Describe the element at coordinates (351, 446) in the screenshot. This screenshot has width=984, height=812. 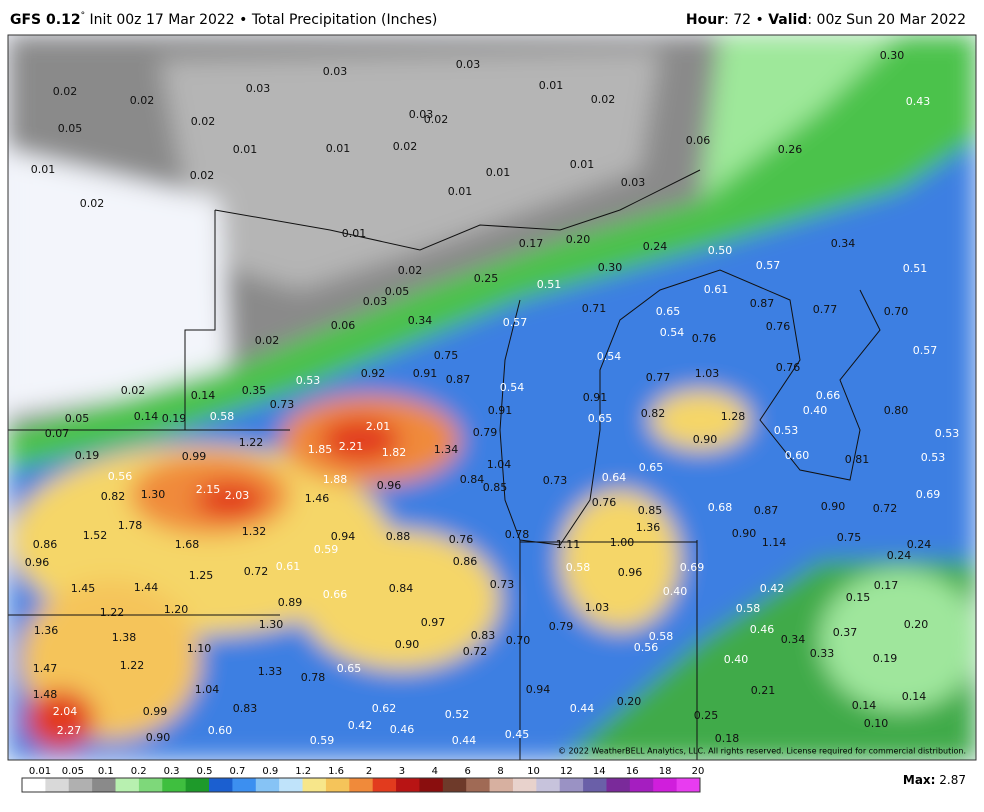
I see `precip-value: 2.21` at that location.